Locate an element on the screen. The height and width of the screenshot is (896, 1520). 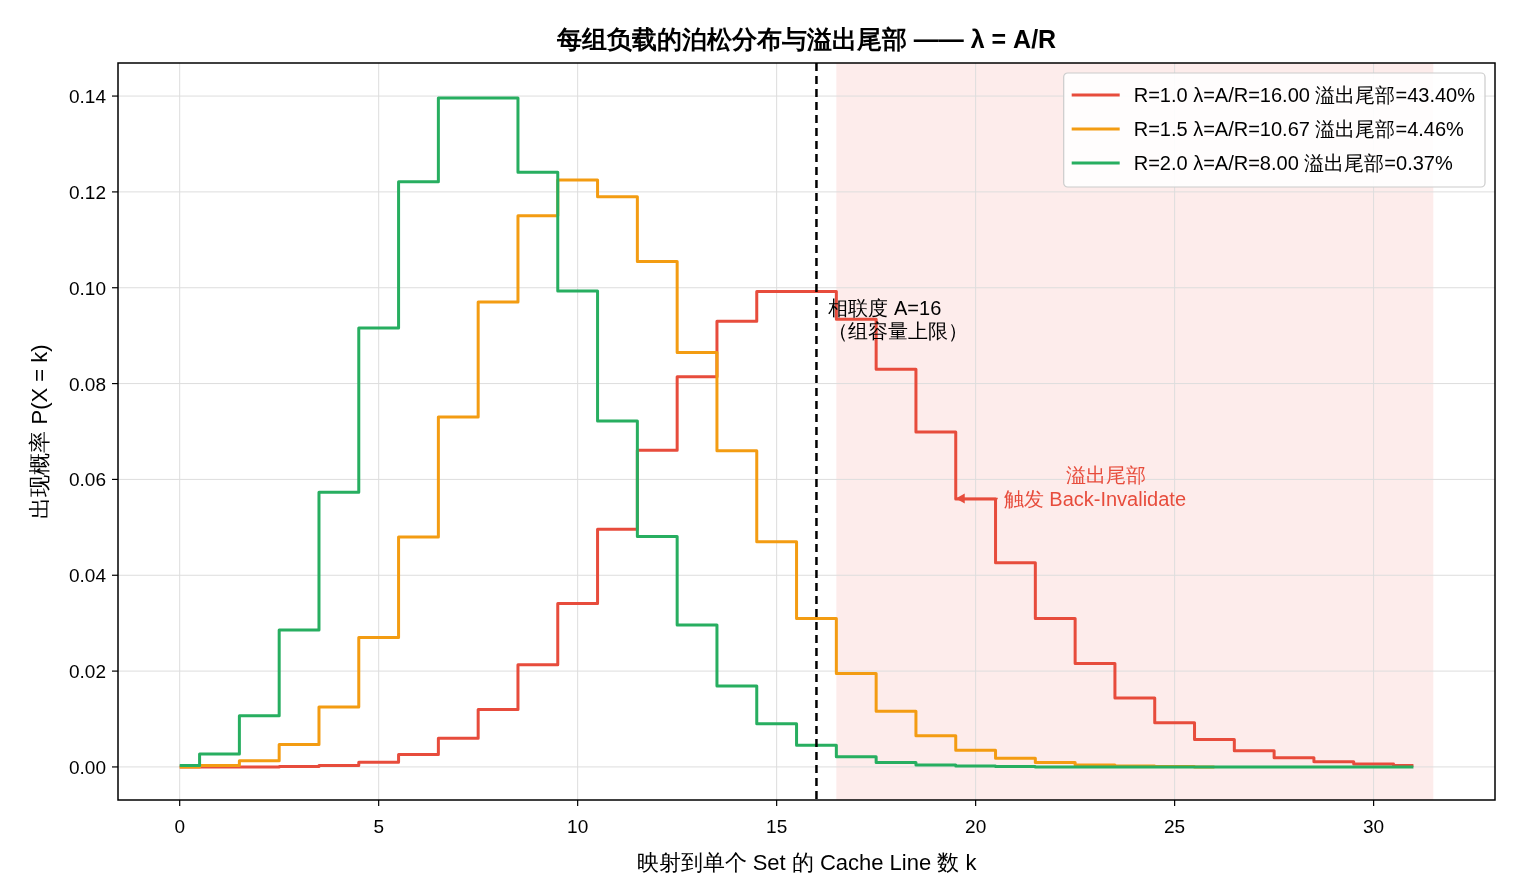
y-tick-label: 0.14 is located at coordinates (88, 97).